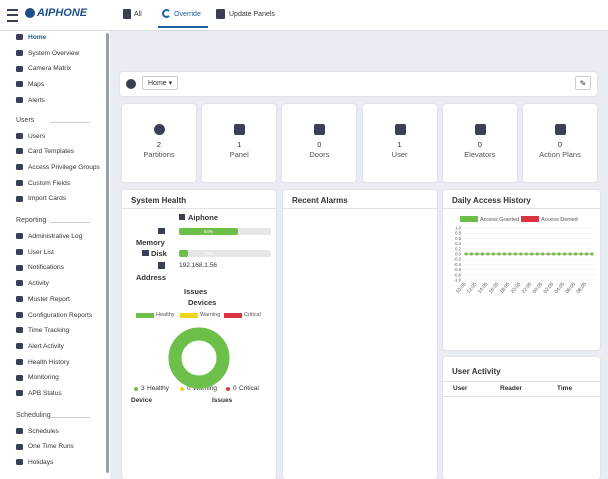 The height and width of the screenshot is (479, 608). Describe the element at coordinates (225, 253) in the screenshot. I see `usage-track: 10%` at that location.